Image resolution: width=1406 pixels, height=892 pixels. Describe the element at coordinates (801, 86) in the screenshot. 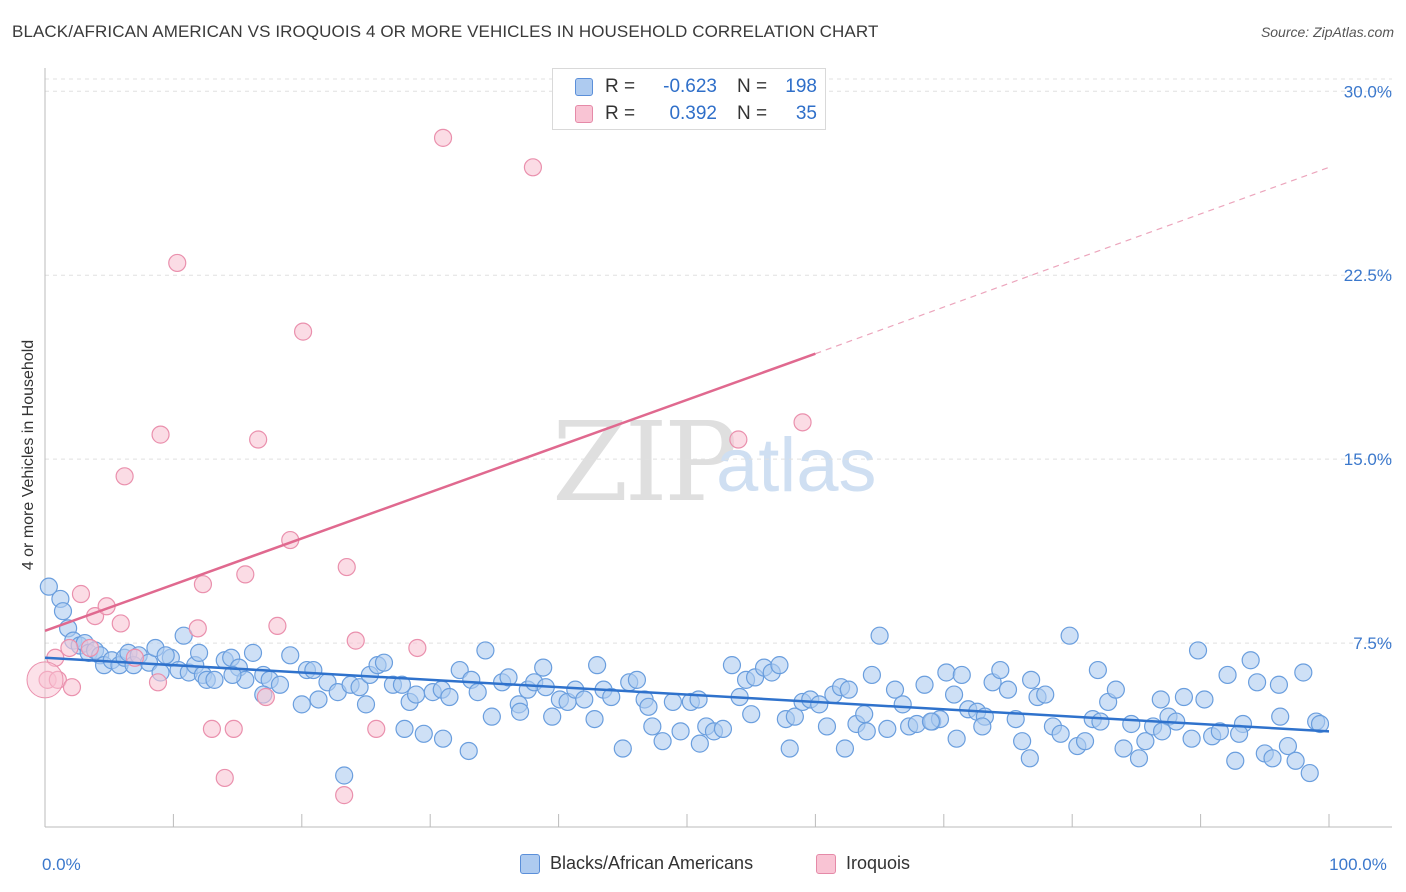

I see `blue-n-value: 198` at that location.